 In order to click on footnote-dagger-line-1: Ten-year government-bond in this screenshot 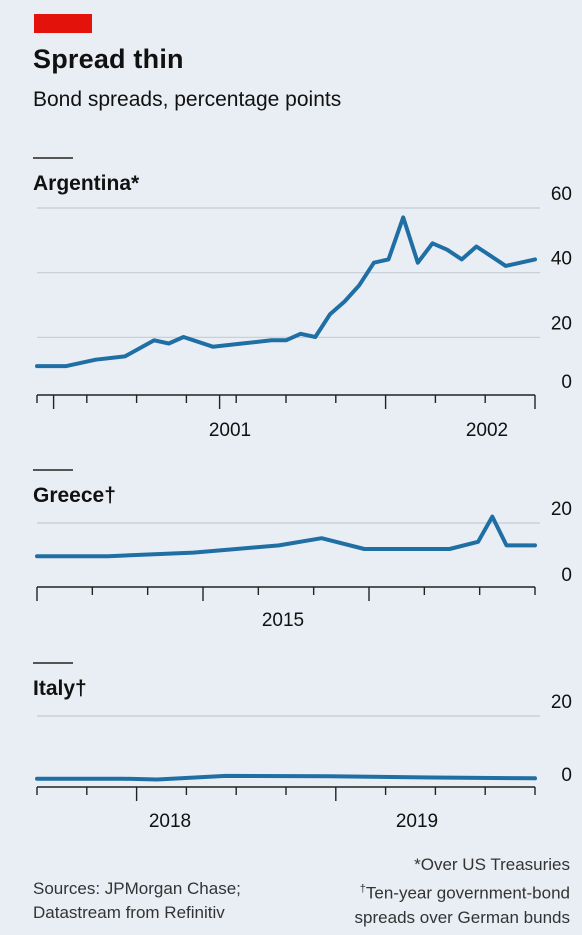, I will do `click(467, 893)`.